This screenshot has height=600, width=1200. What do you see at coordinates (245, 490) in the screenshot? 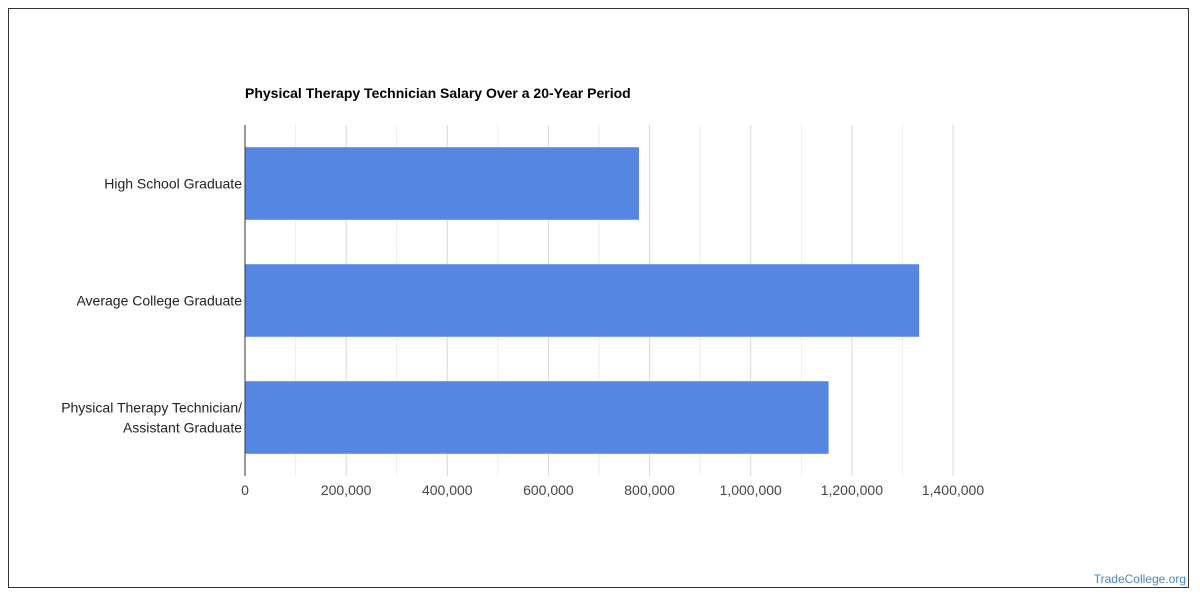
I see `x-tick-label: 0` at bounding box center [245, 490].